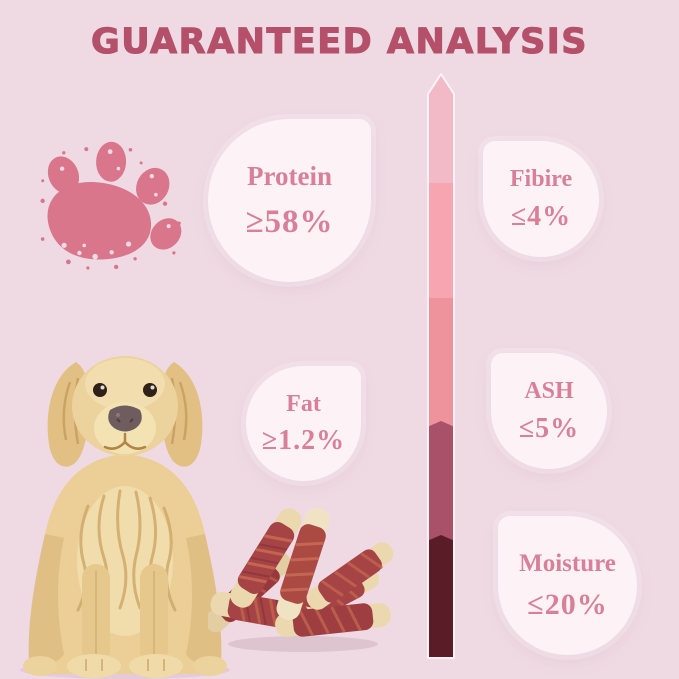  What do you see at coordinates (150, 390) in the screenshot?
I see `dog-eye-right` at bounding box center [150, 390].